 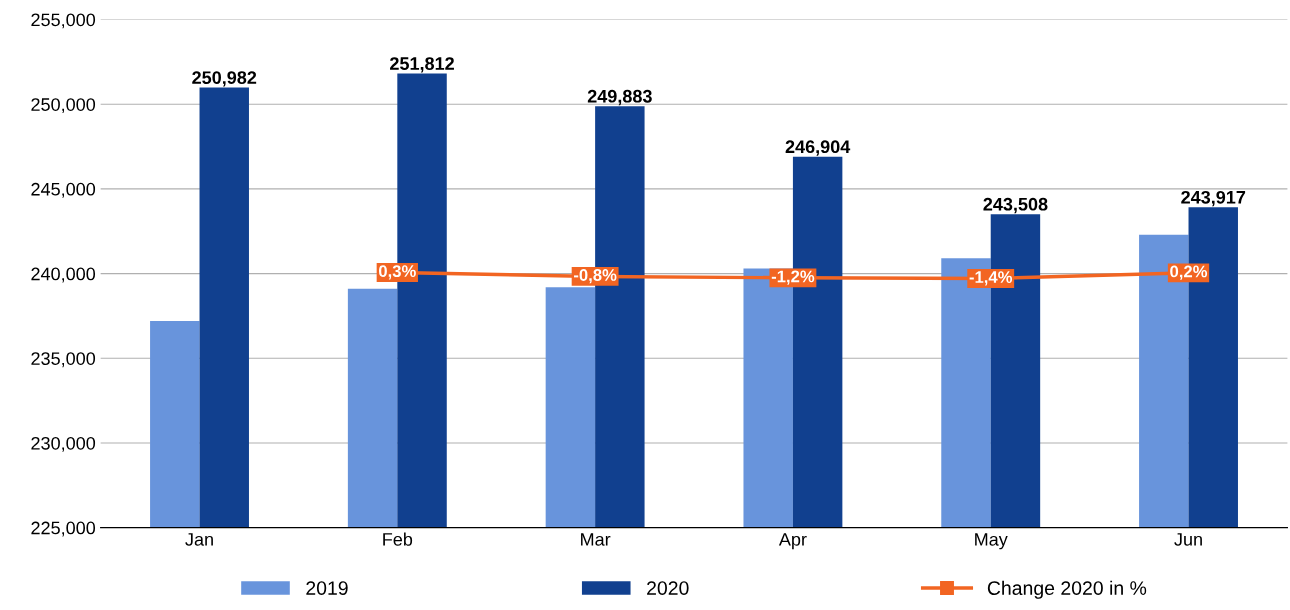 I want to click on data-label: 251,812, so click(x=422, y=65).